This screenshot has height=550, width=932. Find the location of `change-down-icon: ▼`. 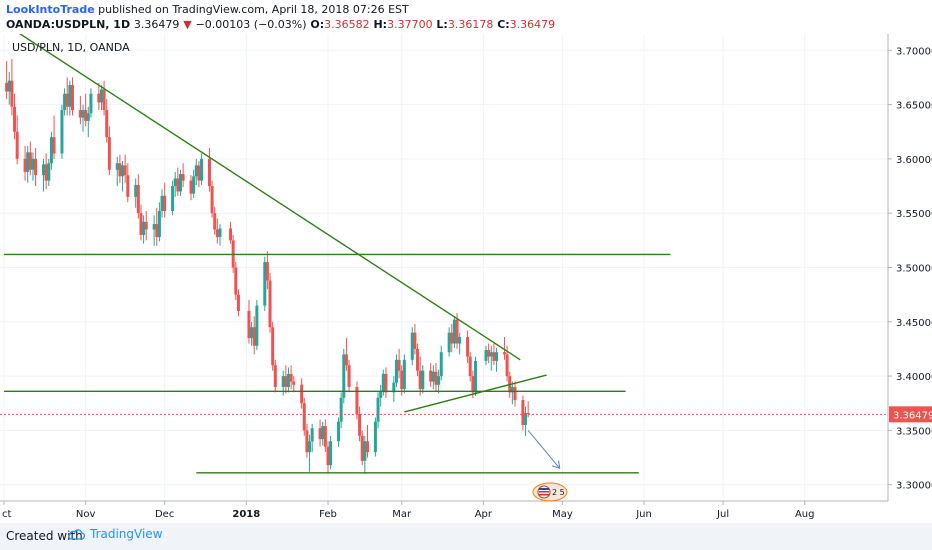

change-down-icon: ▼ is located at coordinates (187, 24).